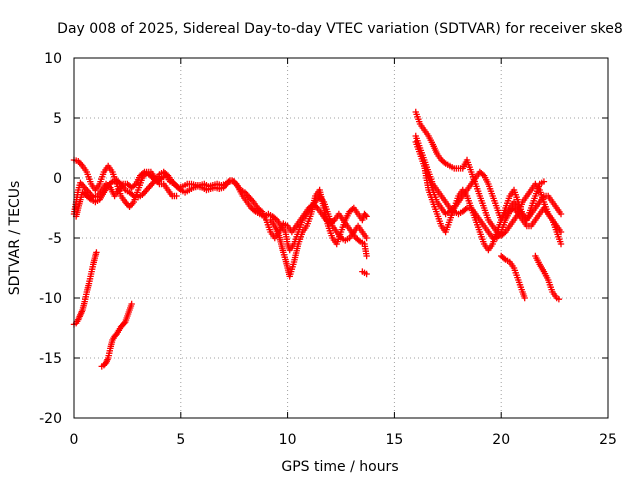 This screenshot has width=640, height=480. What do you see at coordinates (318, 233) in the screenshot?
I see `series-track-d` at bounding box center [318, 233].